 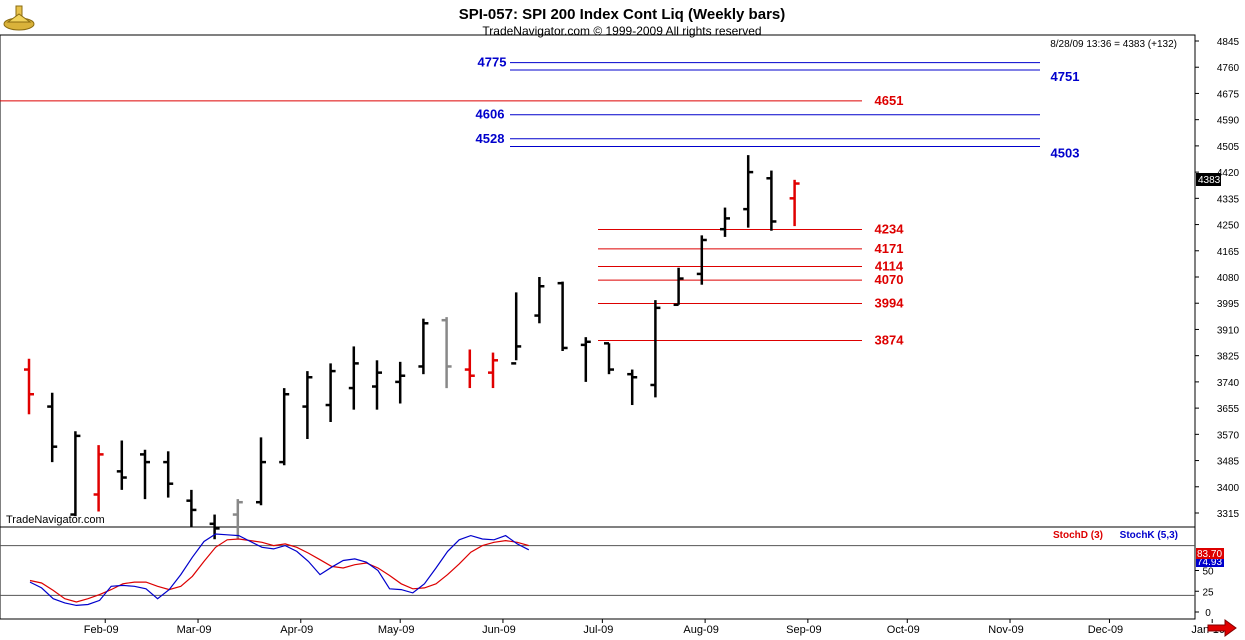 I want to click on price-tick-label: 4335, so click(x=1228, y=199).